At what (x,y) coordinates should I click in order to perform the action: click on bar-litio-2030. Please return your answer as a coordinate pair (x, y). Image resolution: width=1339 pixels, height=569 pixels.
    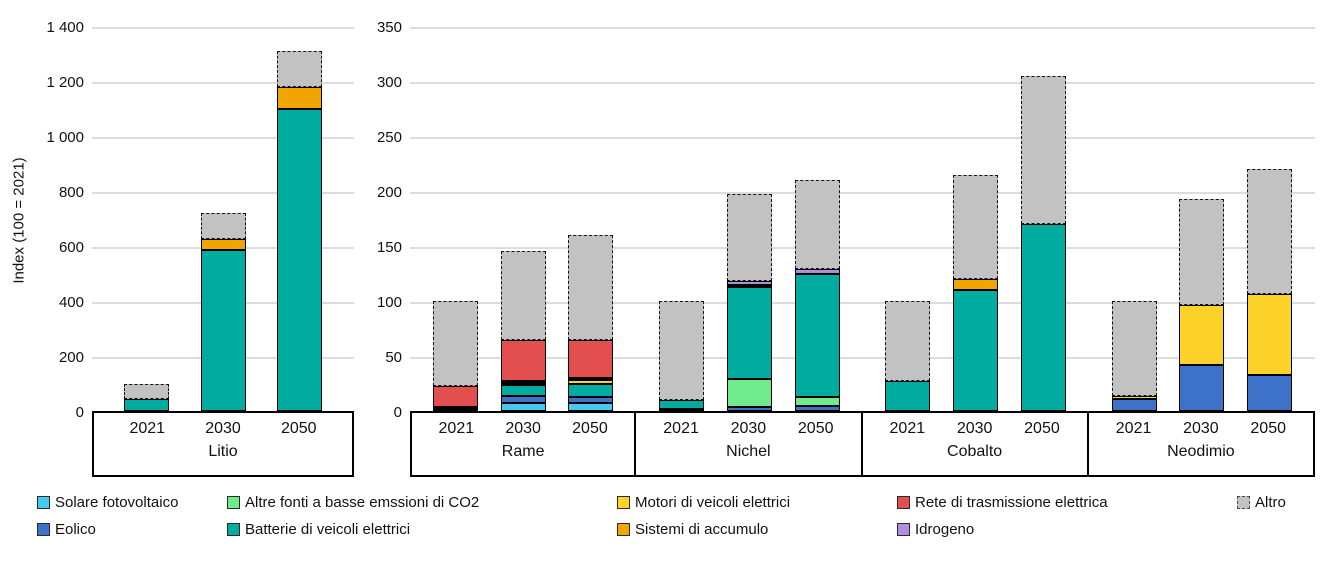
    Looking at the image, I should click on (223, 312).